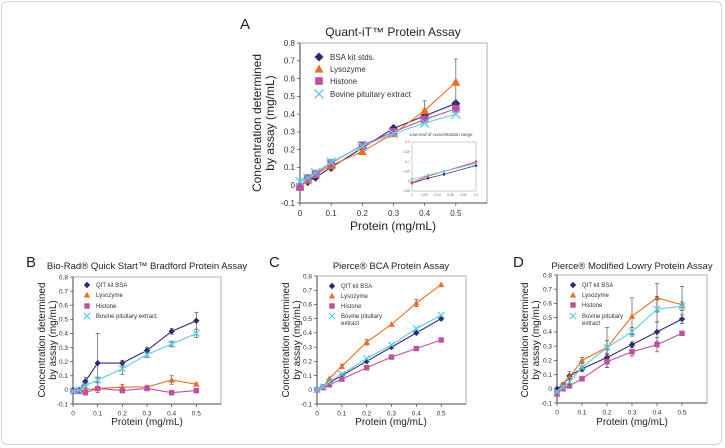  I want to click on x-tick-label: 0, so click(317, 414).